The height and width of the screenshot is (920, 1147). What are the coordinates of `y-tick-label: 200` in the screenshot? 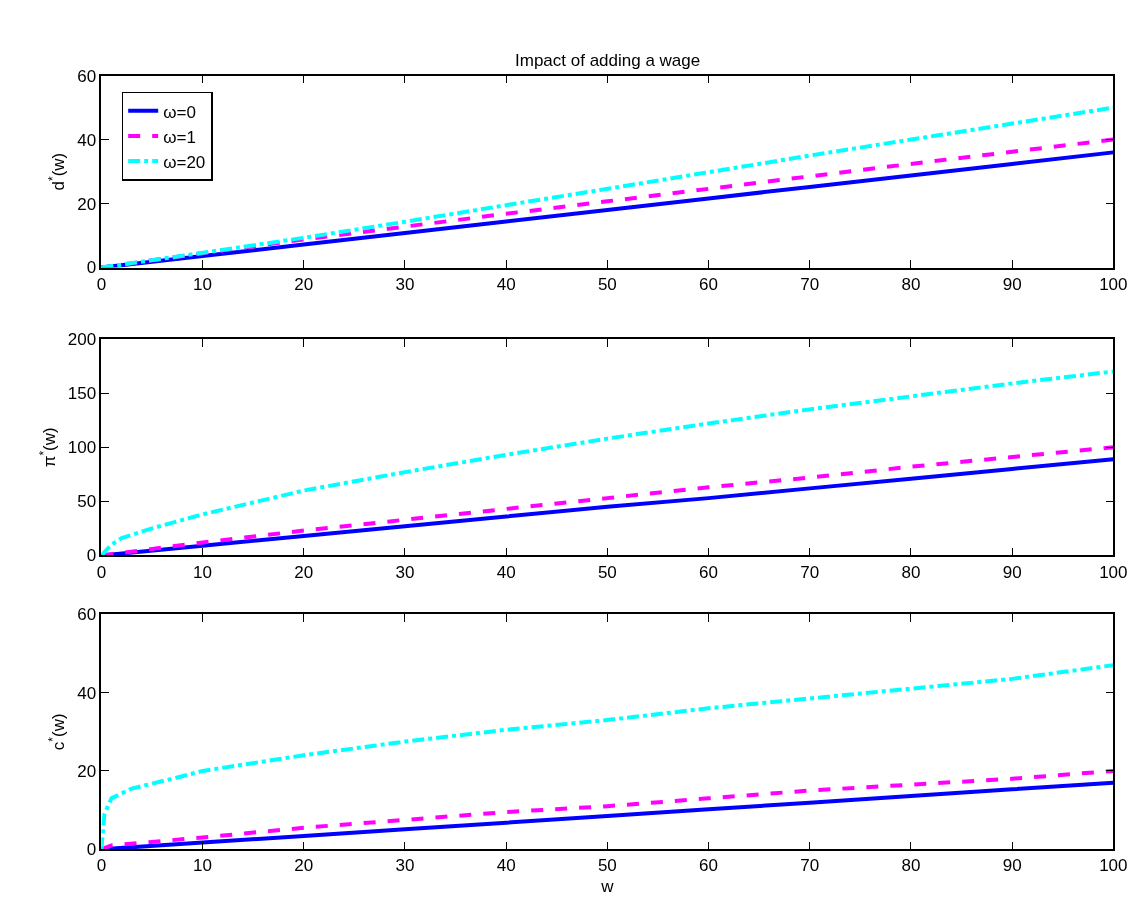 It's located at (82, 339).